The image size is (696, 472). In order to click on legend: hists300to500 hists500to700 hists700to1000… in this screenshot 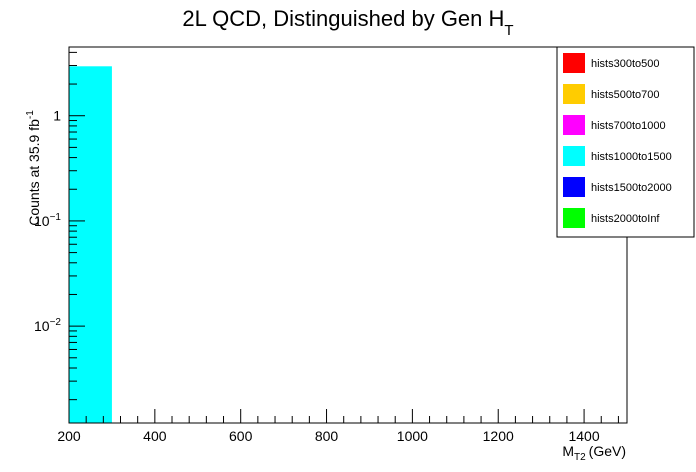, I will do `click(625, 142)`.